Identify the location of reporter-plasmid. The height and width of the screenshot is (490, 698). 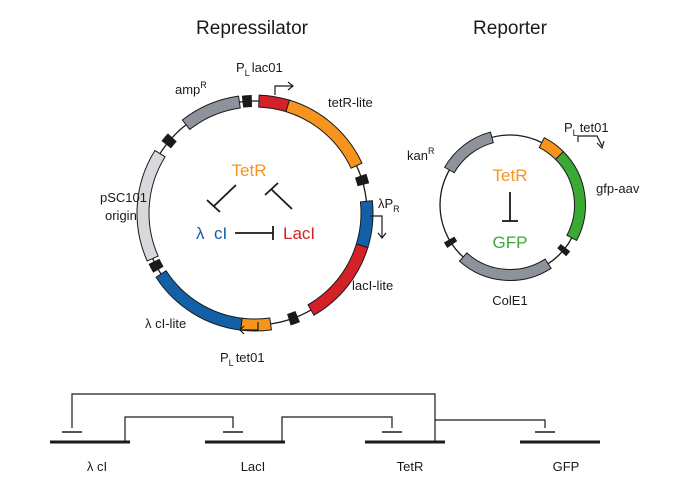
(512, 206).